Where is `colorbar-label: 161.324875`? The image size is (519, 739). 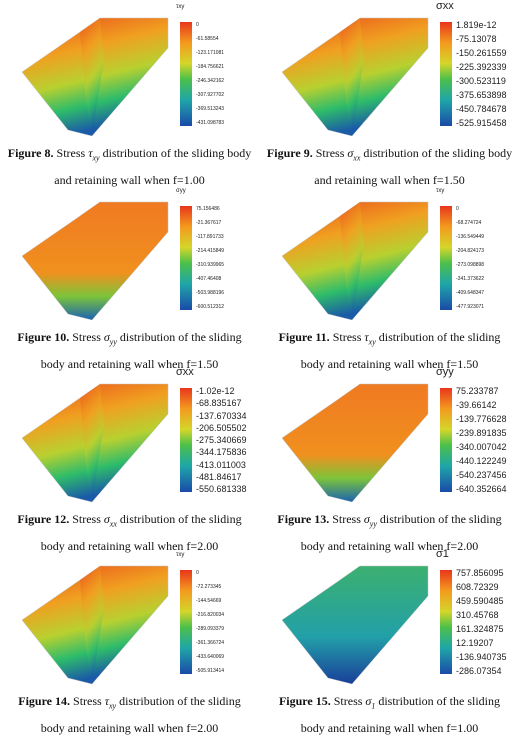
colorbar-label: 161.324875 is located at coordinates (480, 629).